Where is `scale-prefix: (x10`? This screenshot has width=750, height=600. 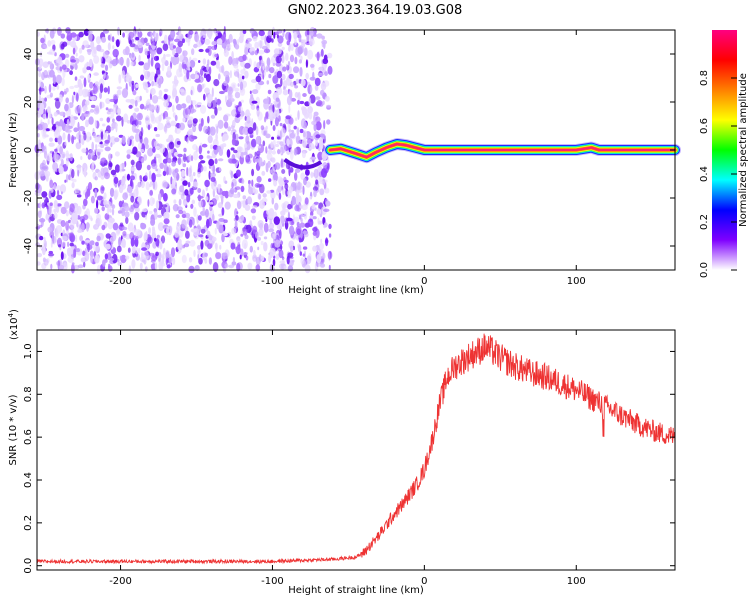
scale-prefix: (x10 is located at coordinates (14, 328).